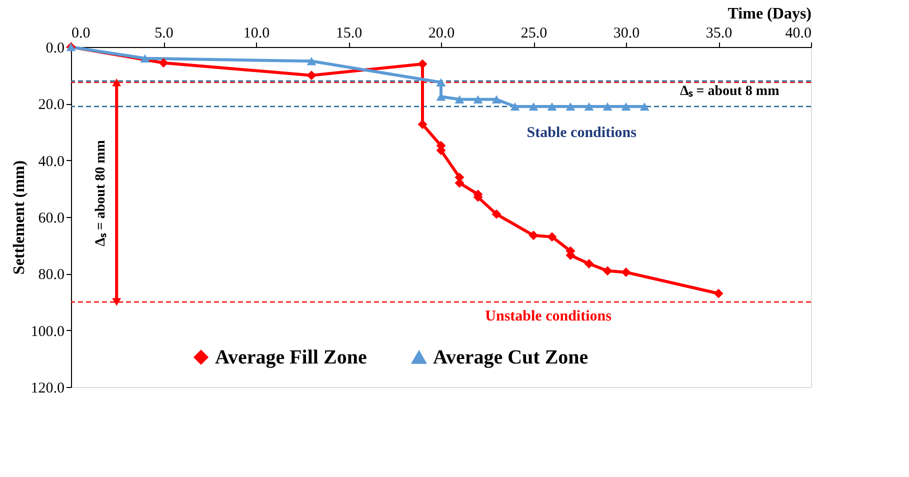 The image size is (909, 477). I want to click on y-tick-label: 60.0, so click(51, 218).